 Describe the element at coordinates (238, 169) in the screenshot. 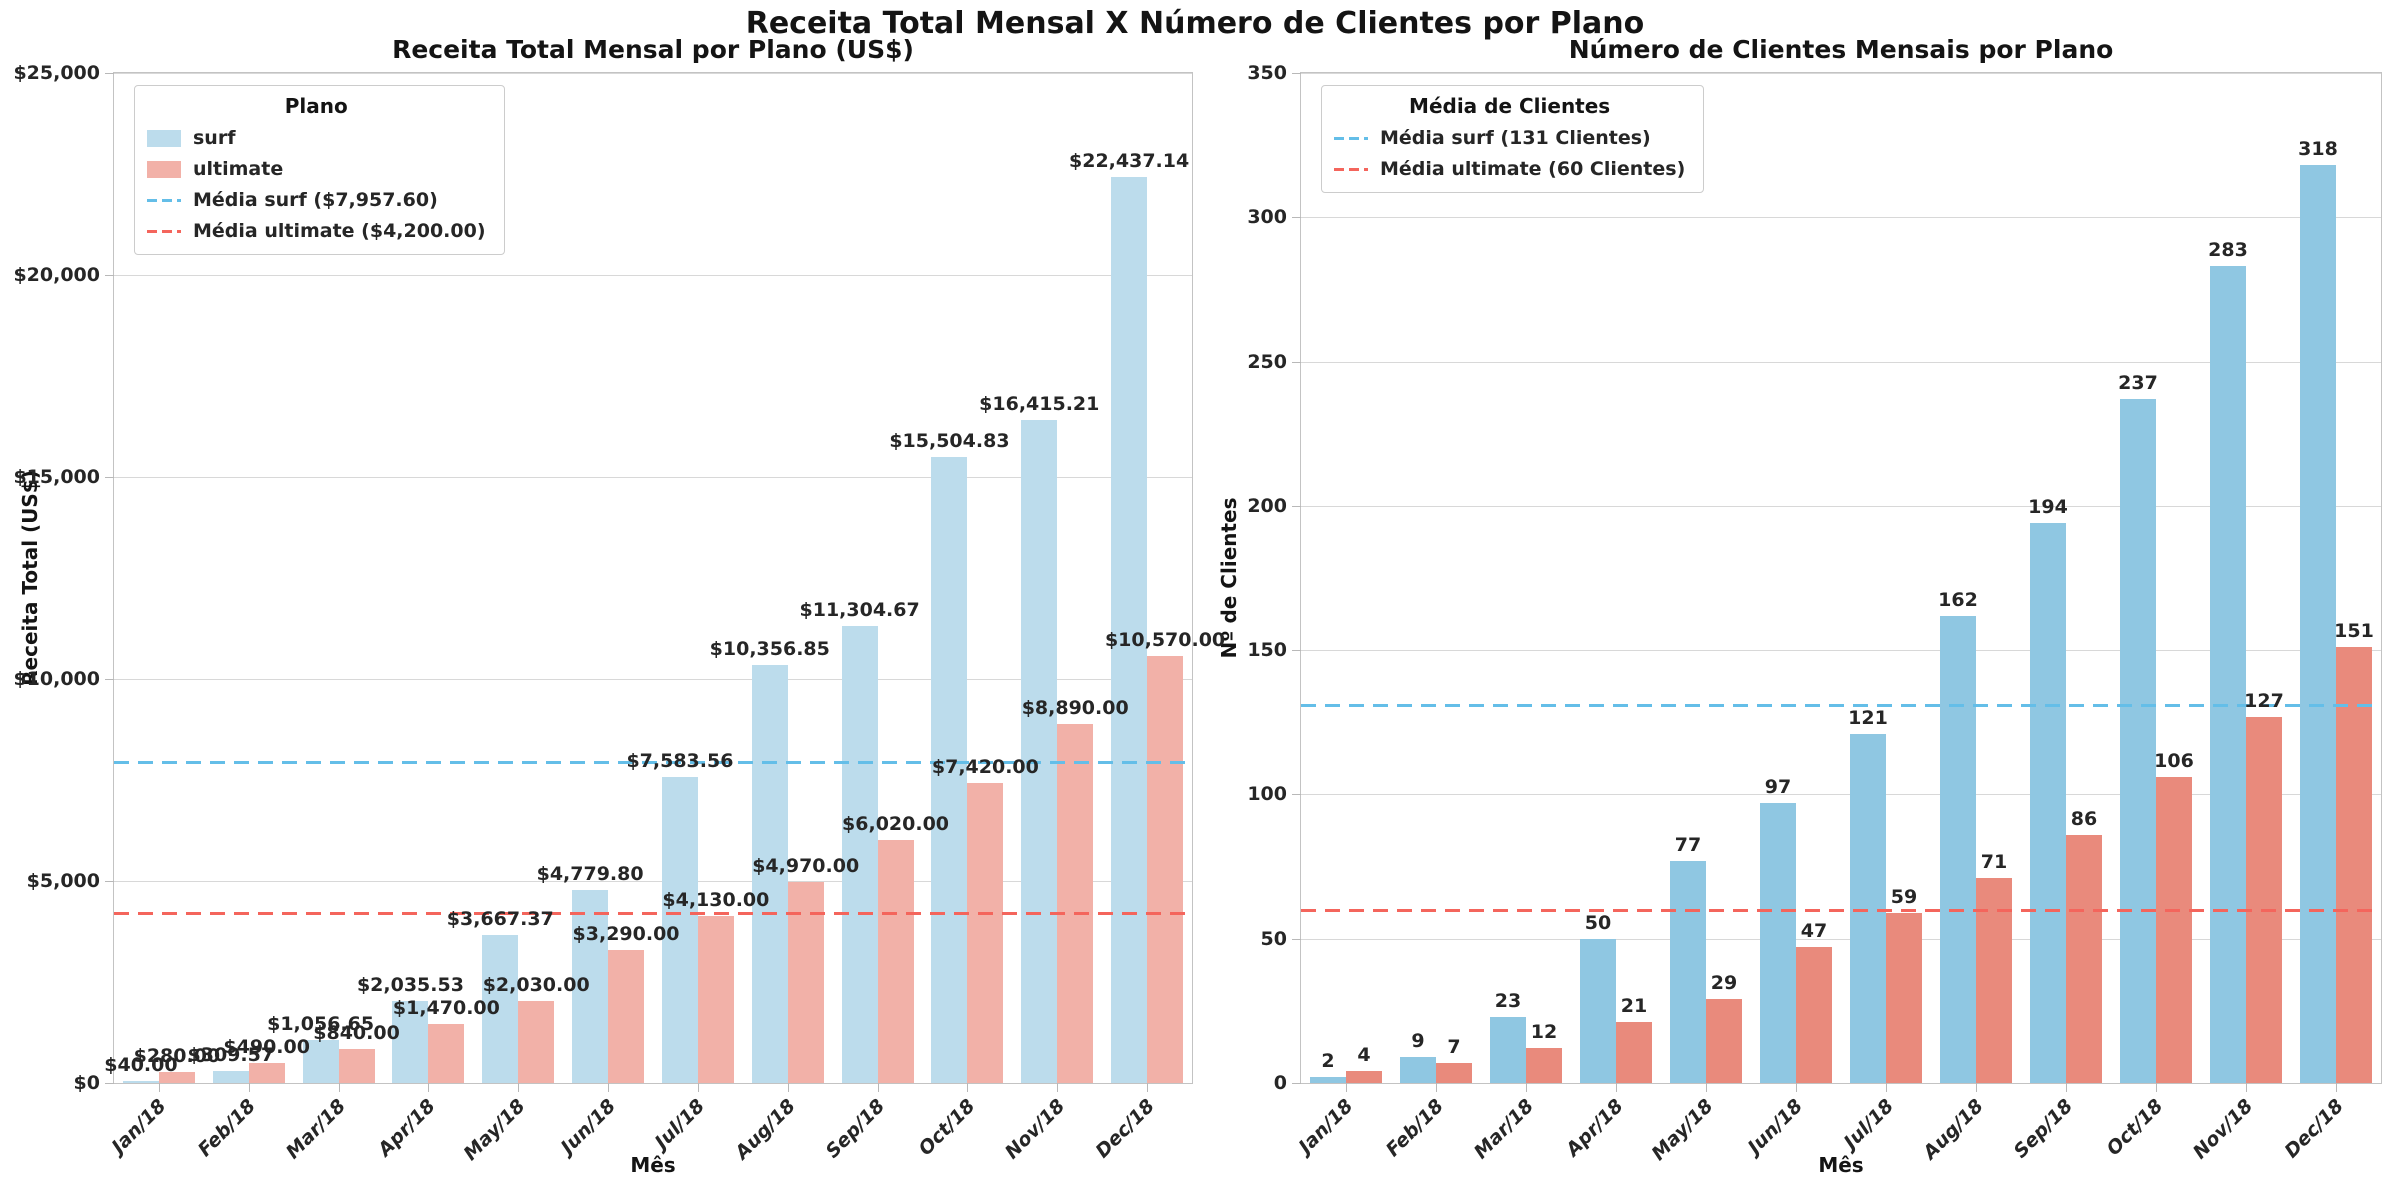

I see `legend-item-label: ultimate` at that location.